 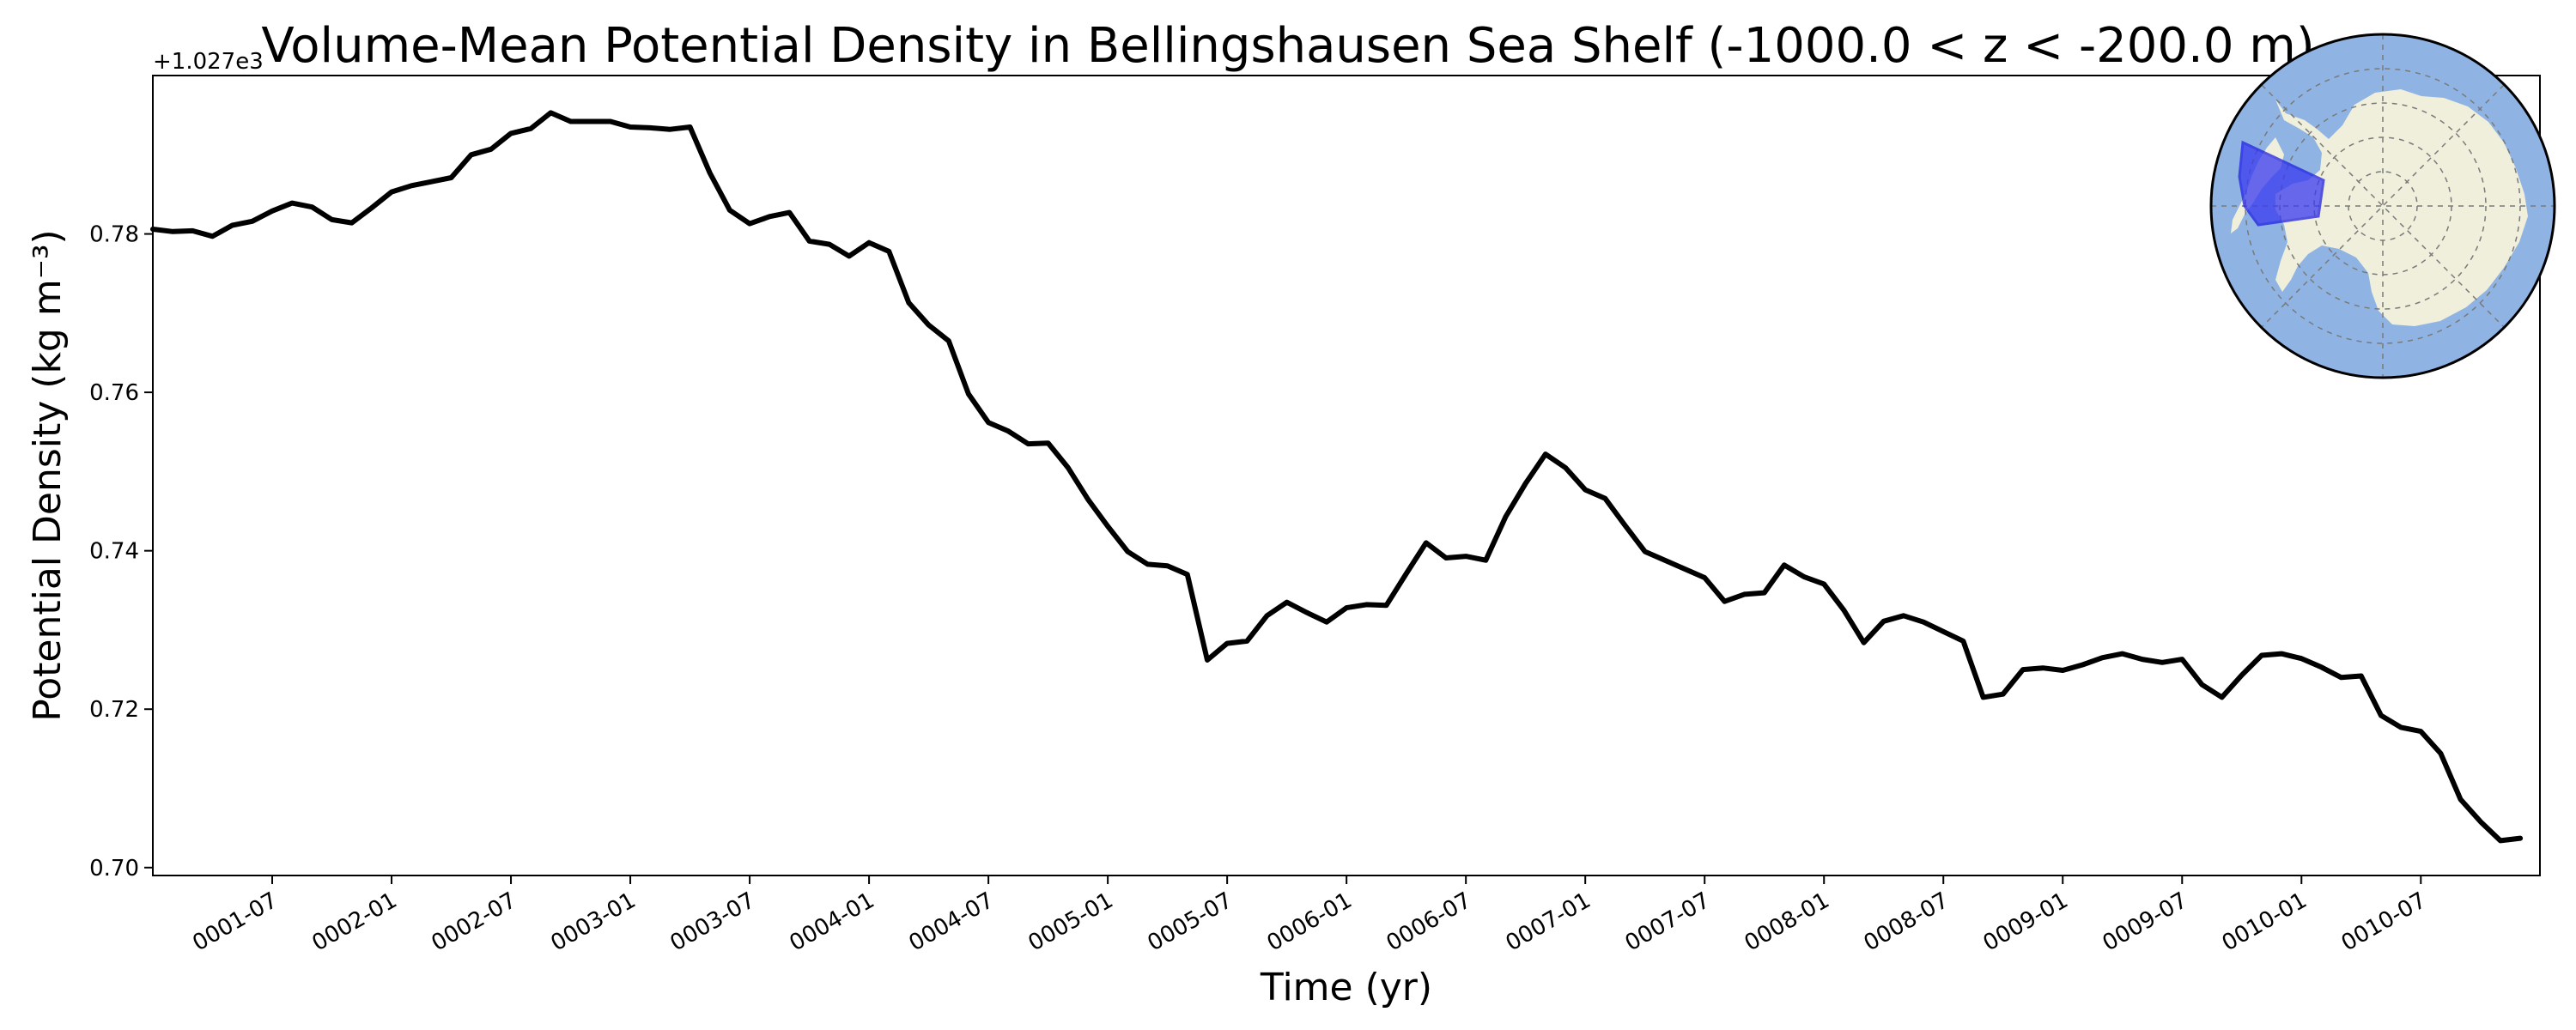 I want to click on antarctica-landmass, so click(x=2401, y=207).